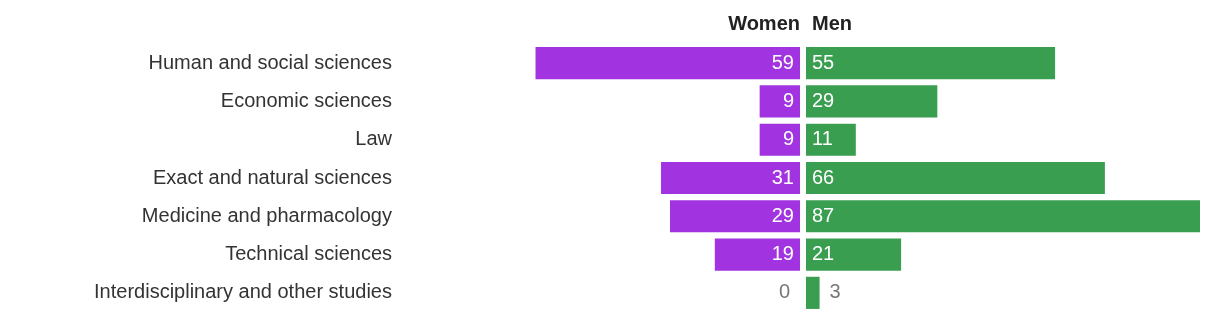  I want to click on y-tick-label: Exact and natural sciences, so click(272, 176).